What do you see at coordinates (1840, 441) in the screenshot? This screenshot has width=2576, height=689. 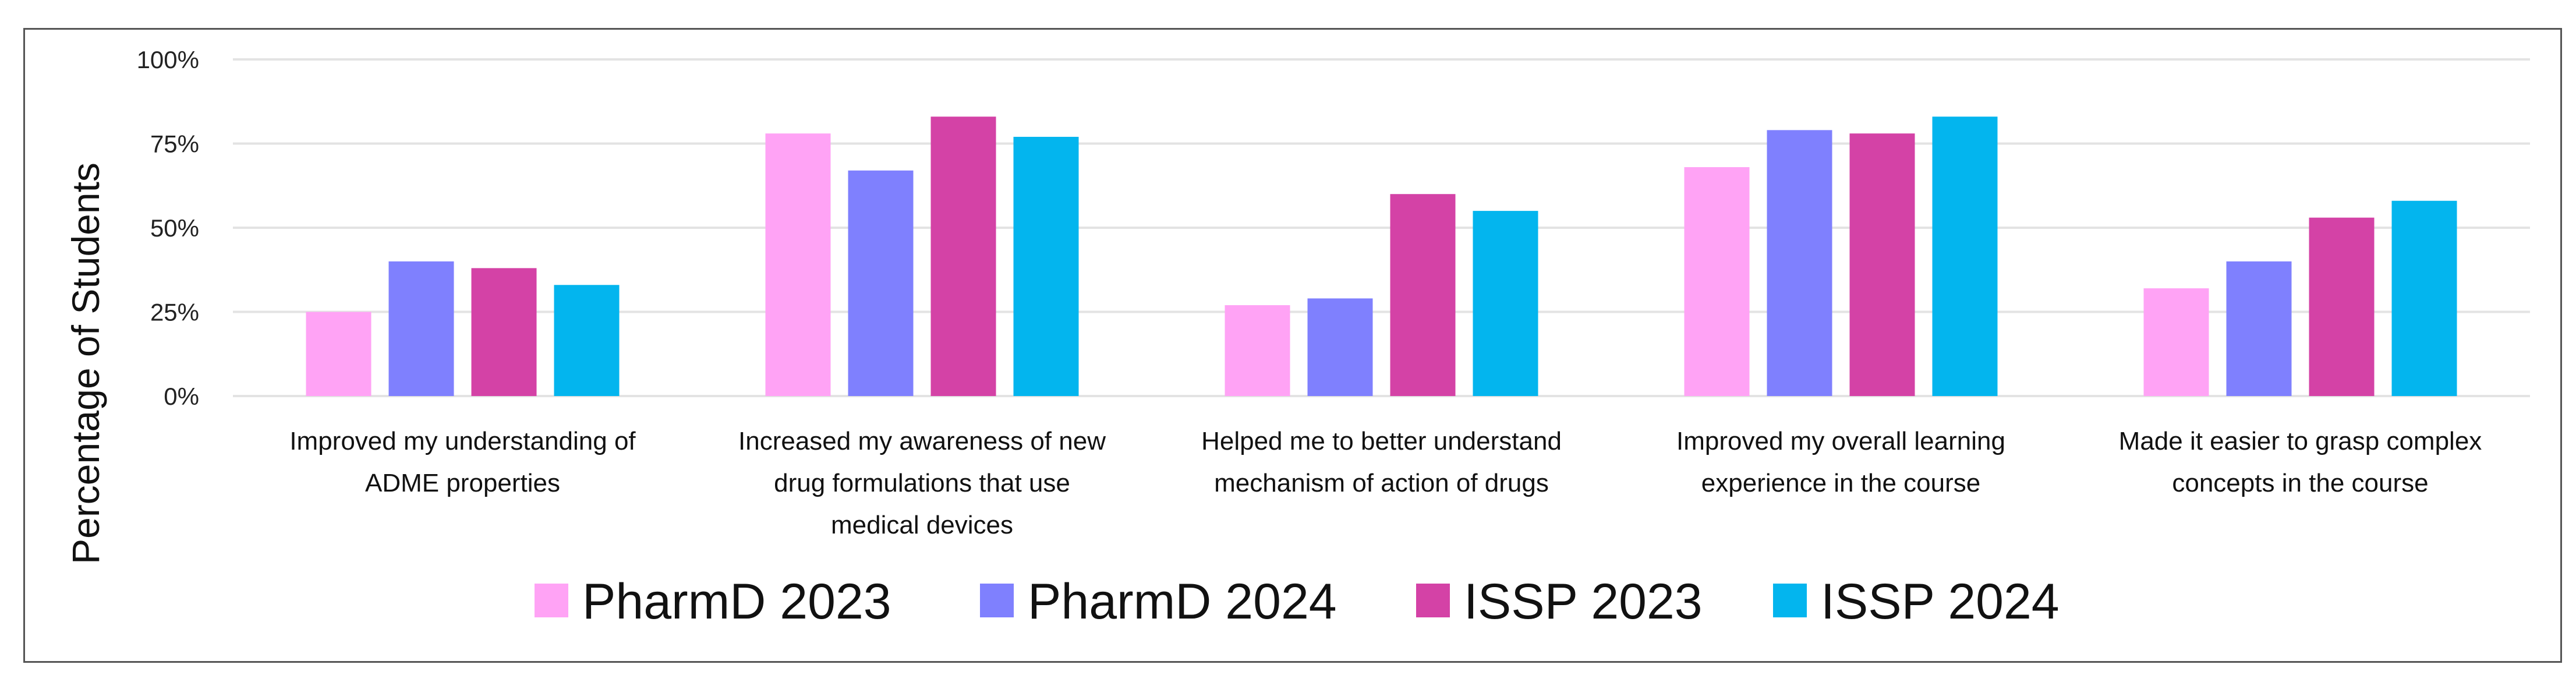 I see `x-category-label-line: Improved my overall learning` at bounding box center [1840, 441].